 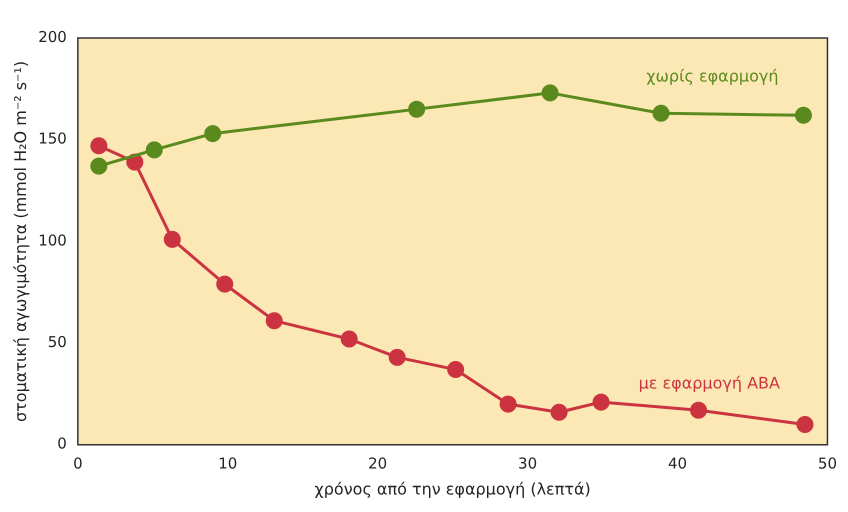 I want to click on y-tick-label: 100, so click(x=52, y=240).